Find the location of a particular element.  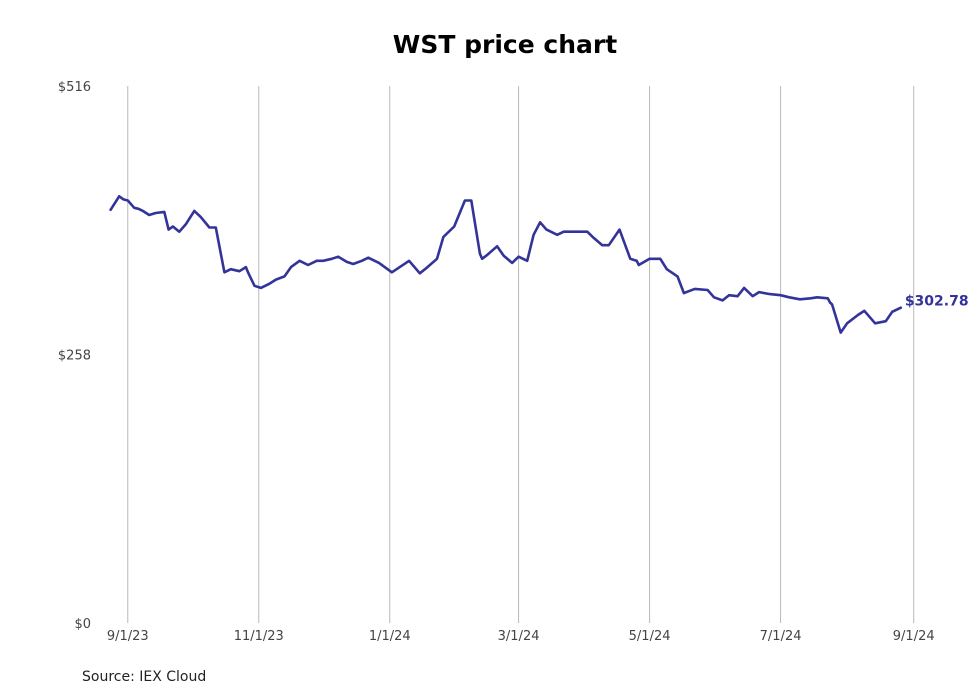

x-tick-label: 7/1/24 is located at coordinates (781, 636).